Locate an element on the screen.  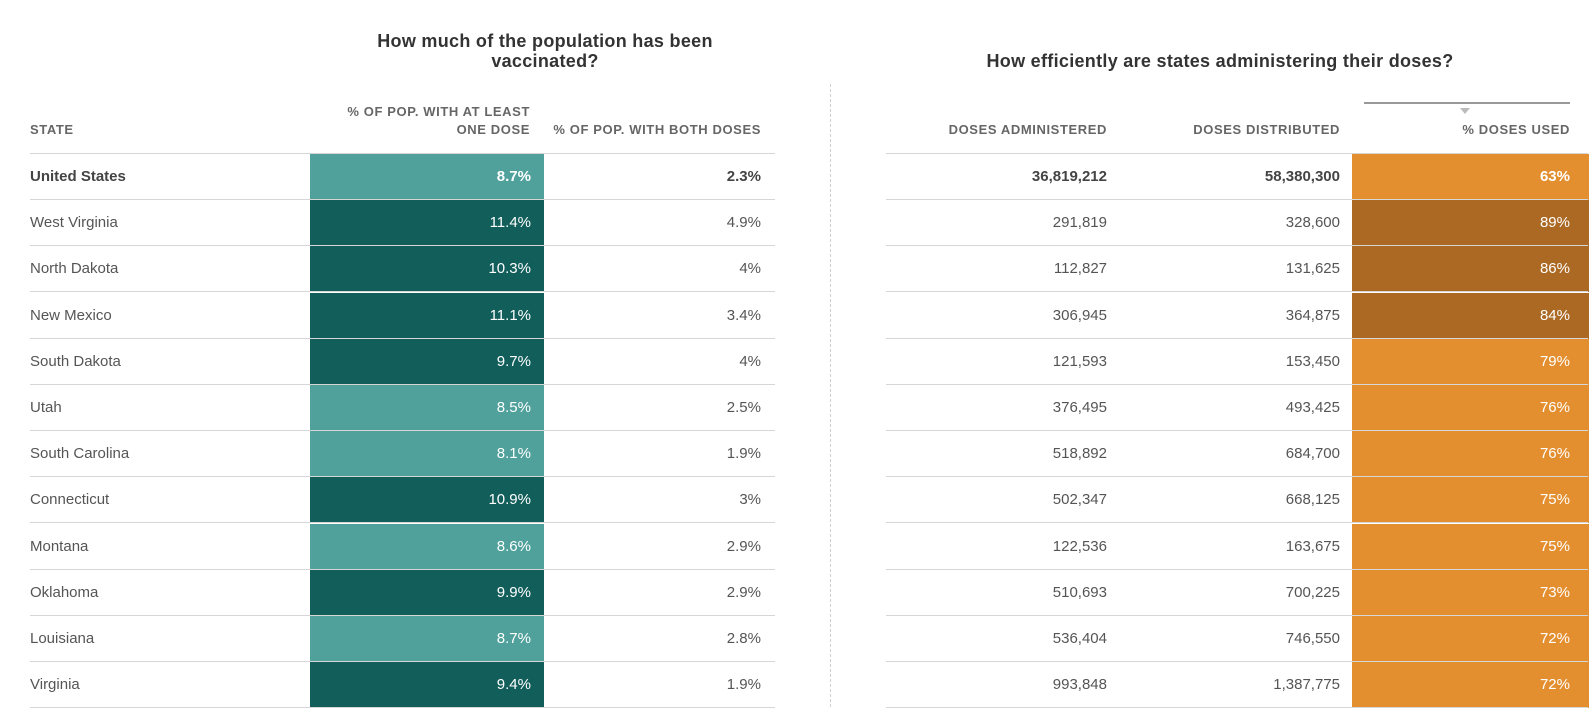
state-name-cell: Virginia is located at coordinates (55, 684).